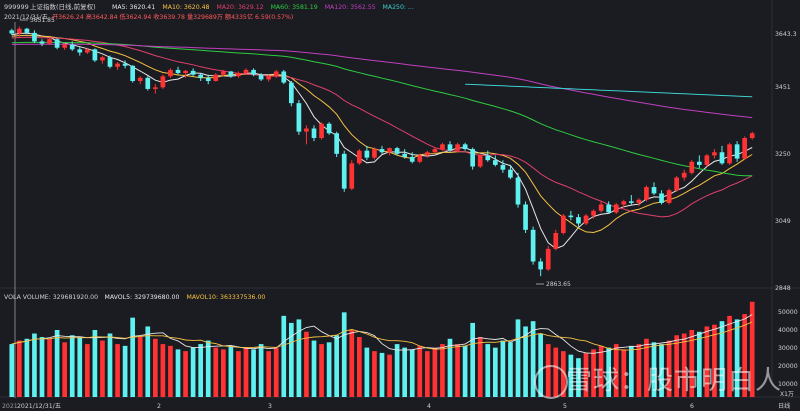  What do you see at coordinates (784, 406) in the screenshot?
I see `date-label: 日线` at bounding box center [784, 406].